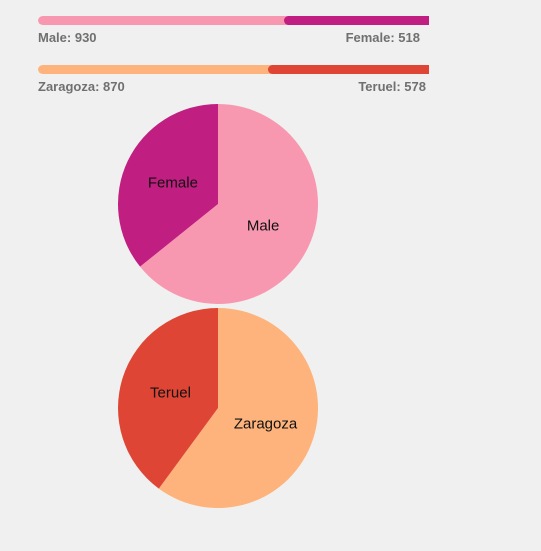 This screenshot has height=551, width=541. What do you see at coordinates (348, 69) in the screenshot?
I see `bar-segment-teruel` at bounding box center [348, 69].